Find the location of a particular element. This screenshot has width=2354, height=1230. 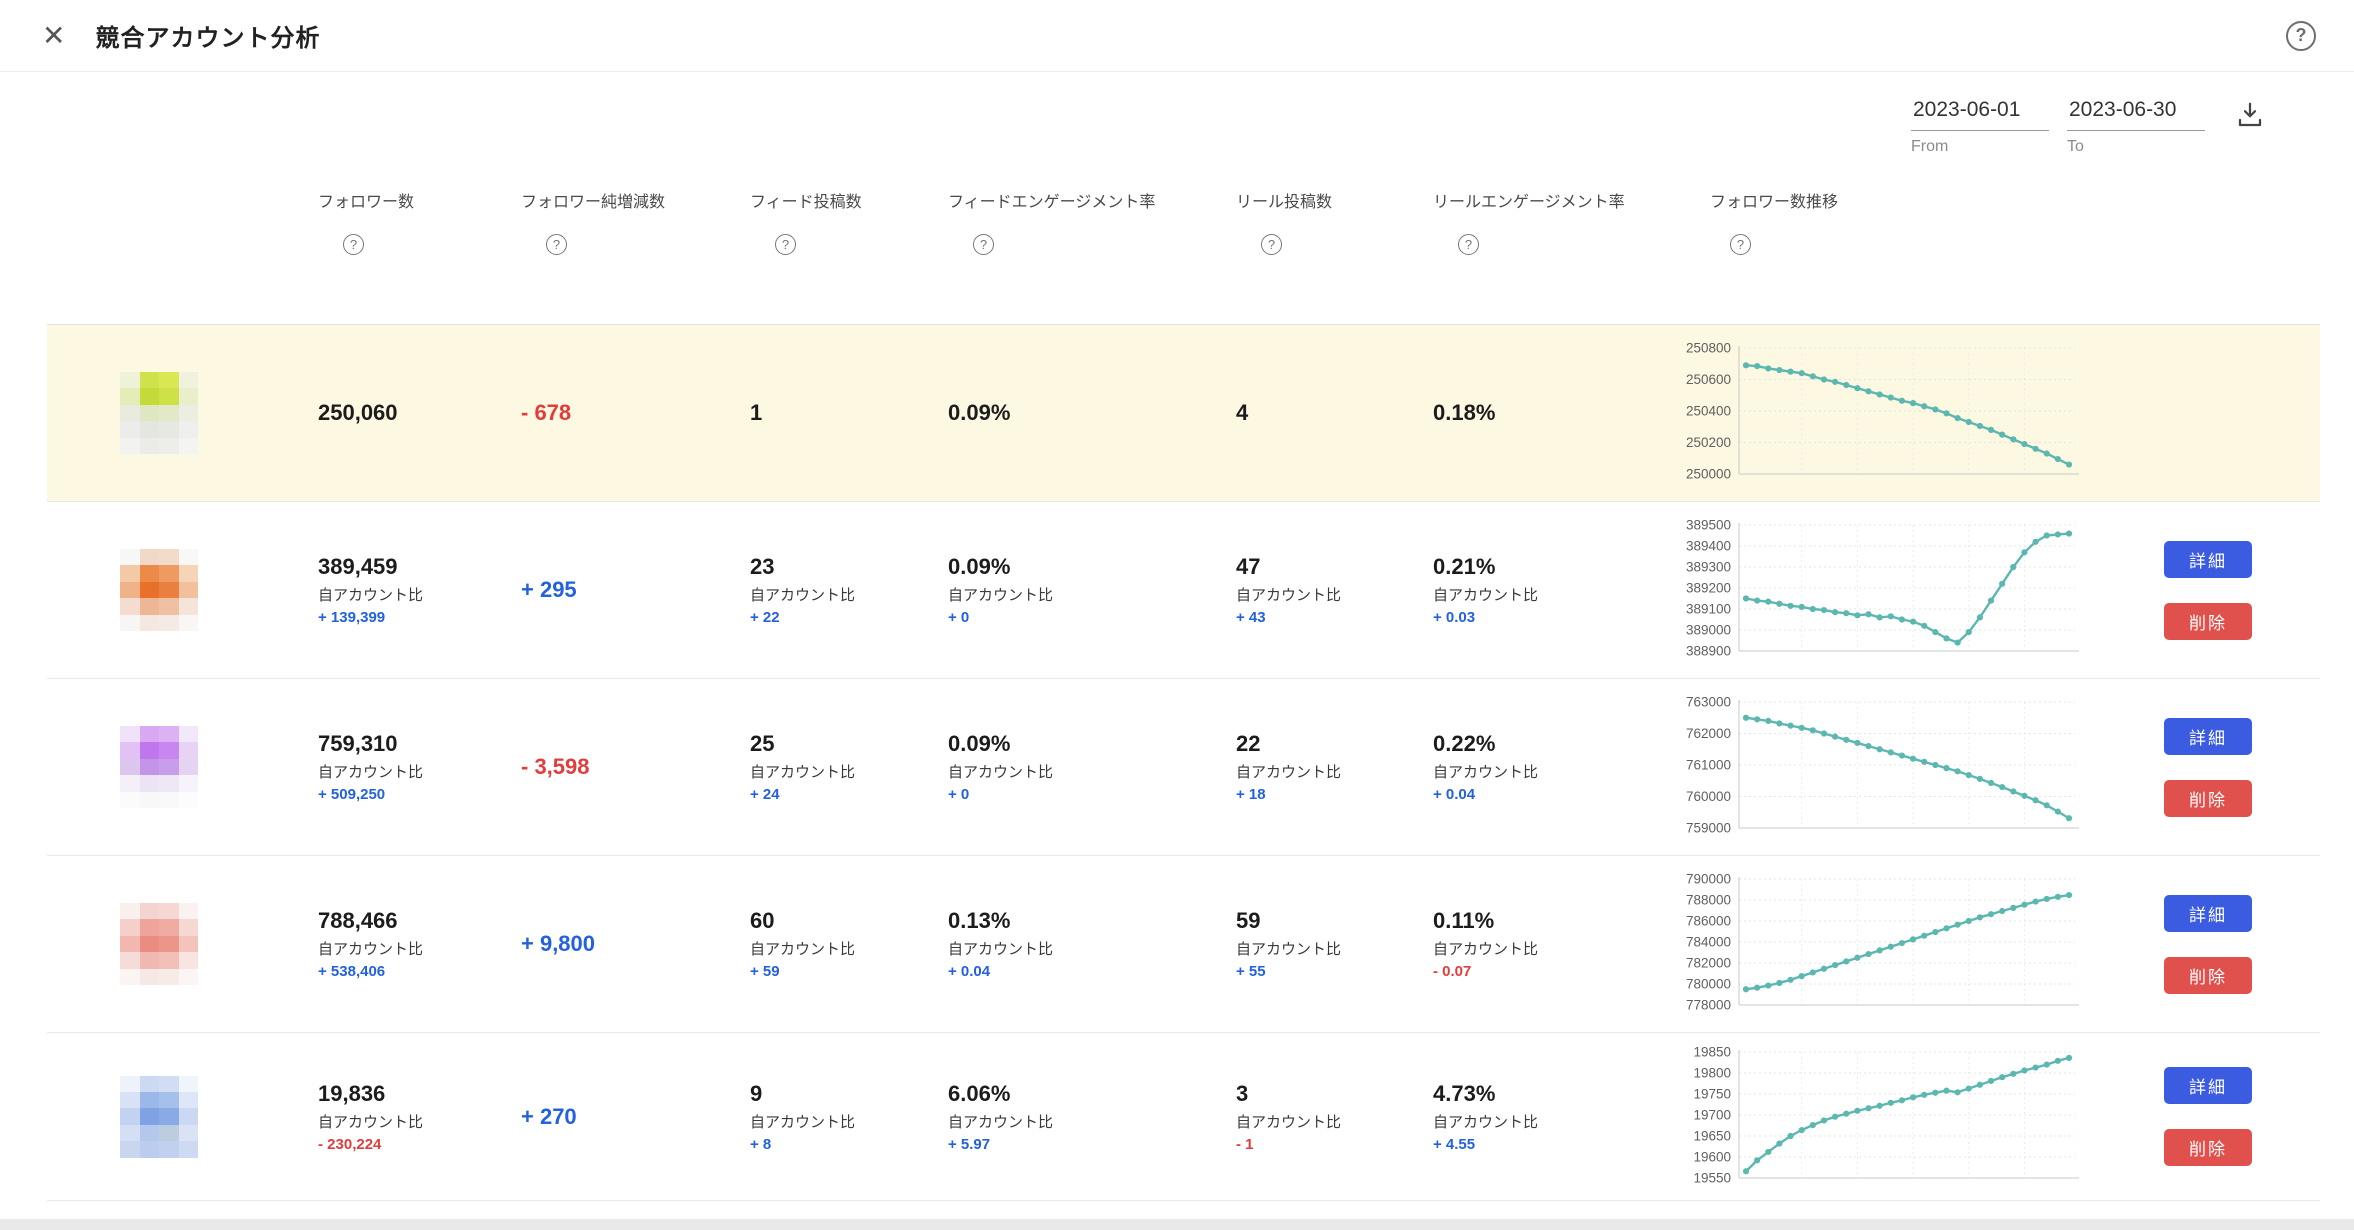

reel-engagement-delta: - 0.07 is located at coordinates (1452, 971).